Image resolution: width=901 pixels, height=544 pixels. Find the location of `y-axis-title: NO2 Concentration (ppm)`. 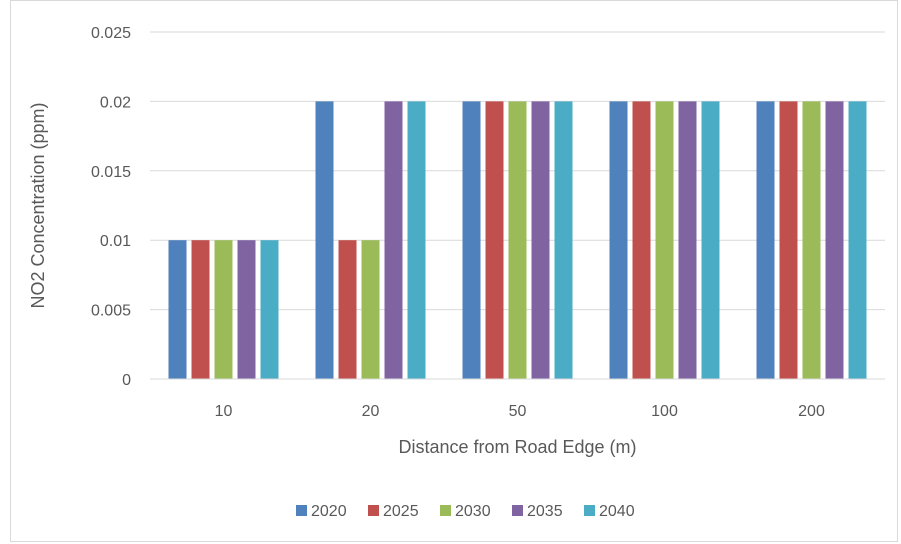

y-axis-title: NO2 Concentration (ppm) is located at coordinates (38, 205).